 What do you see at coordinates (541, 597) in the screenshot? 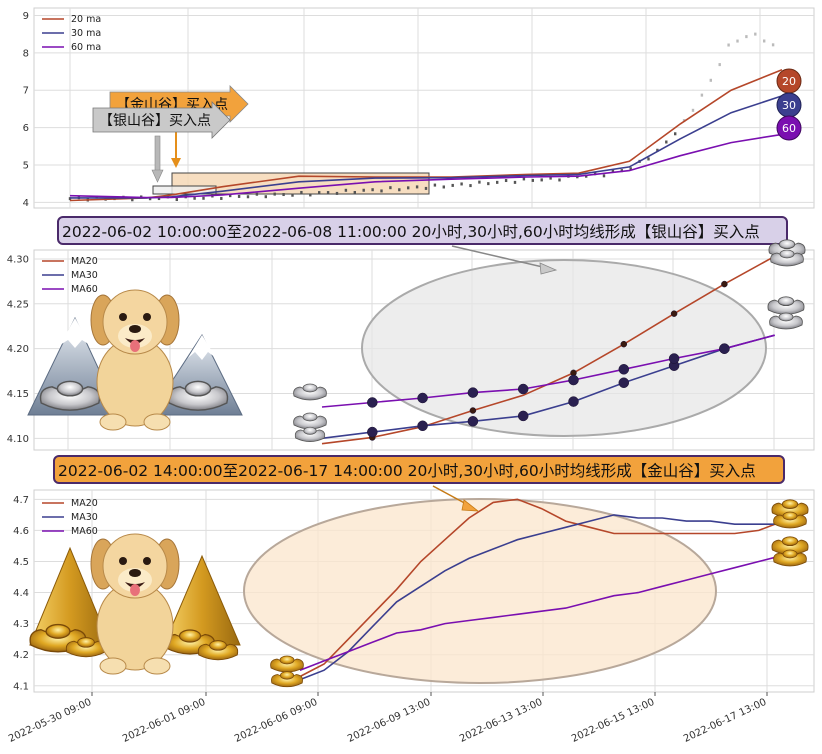
I see `ma-line-MA30` at bounding box center [541, 597].